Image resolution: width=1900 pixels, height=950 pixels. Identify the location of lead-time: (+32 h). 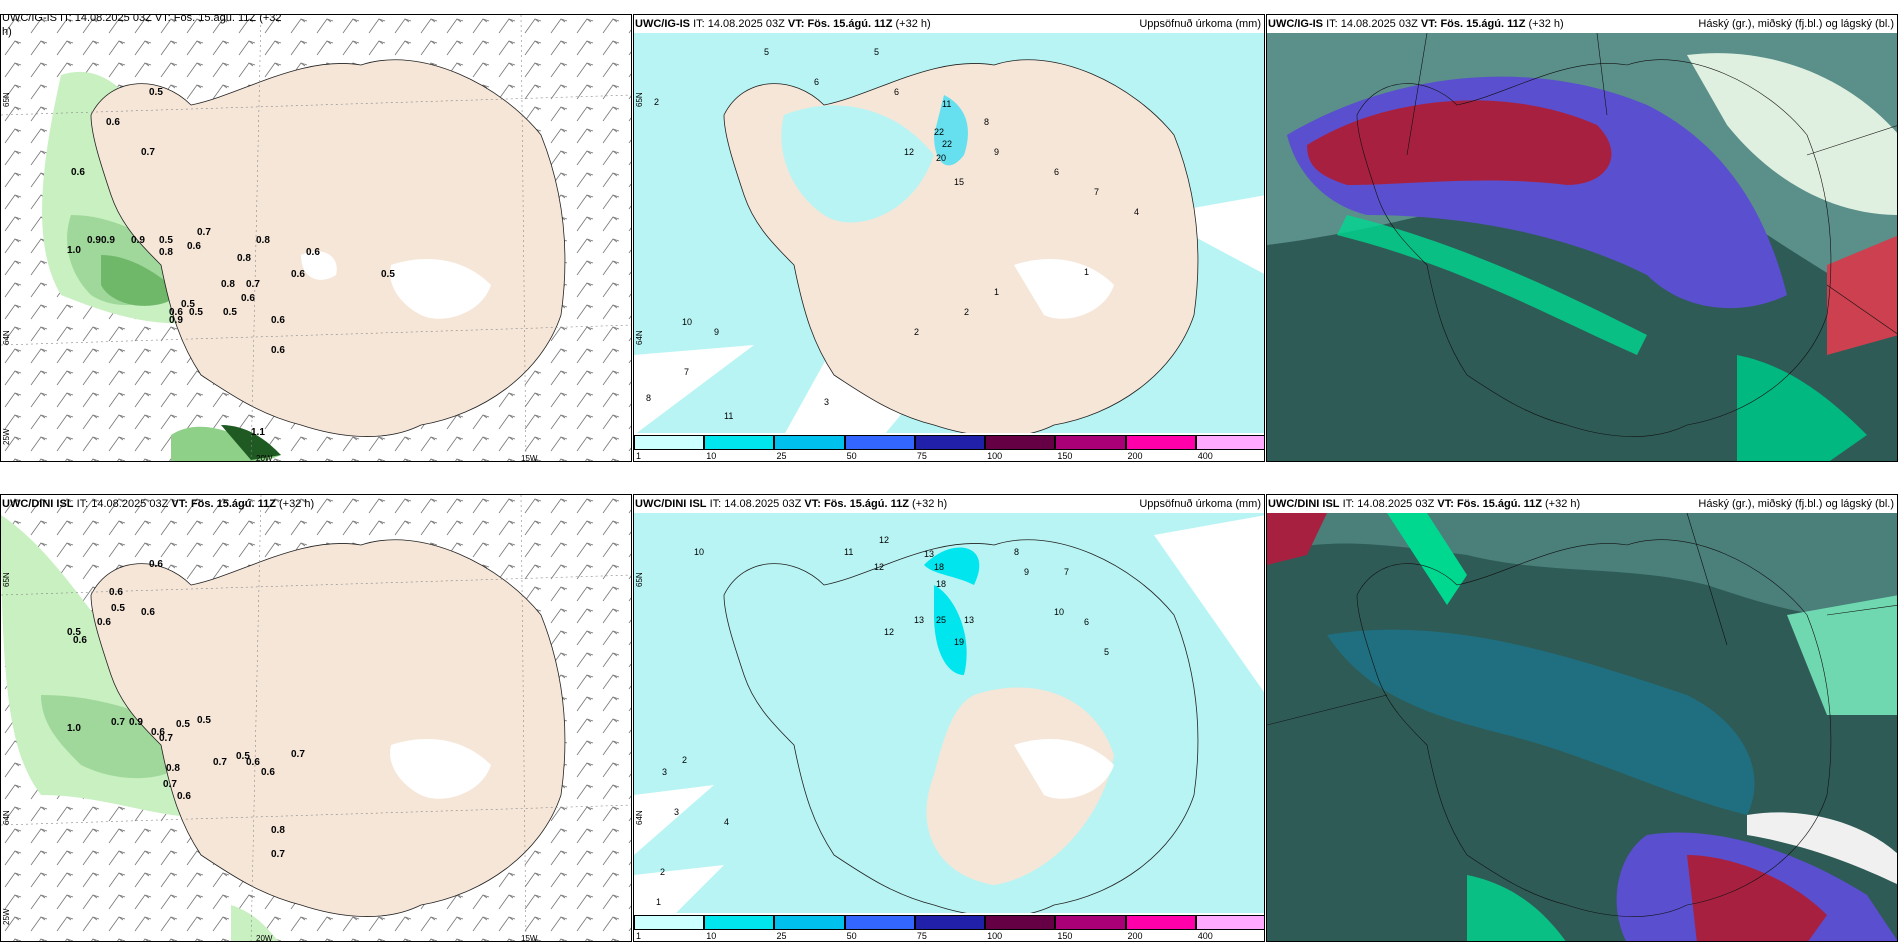
(930, 504).